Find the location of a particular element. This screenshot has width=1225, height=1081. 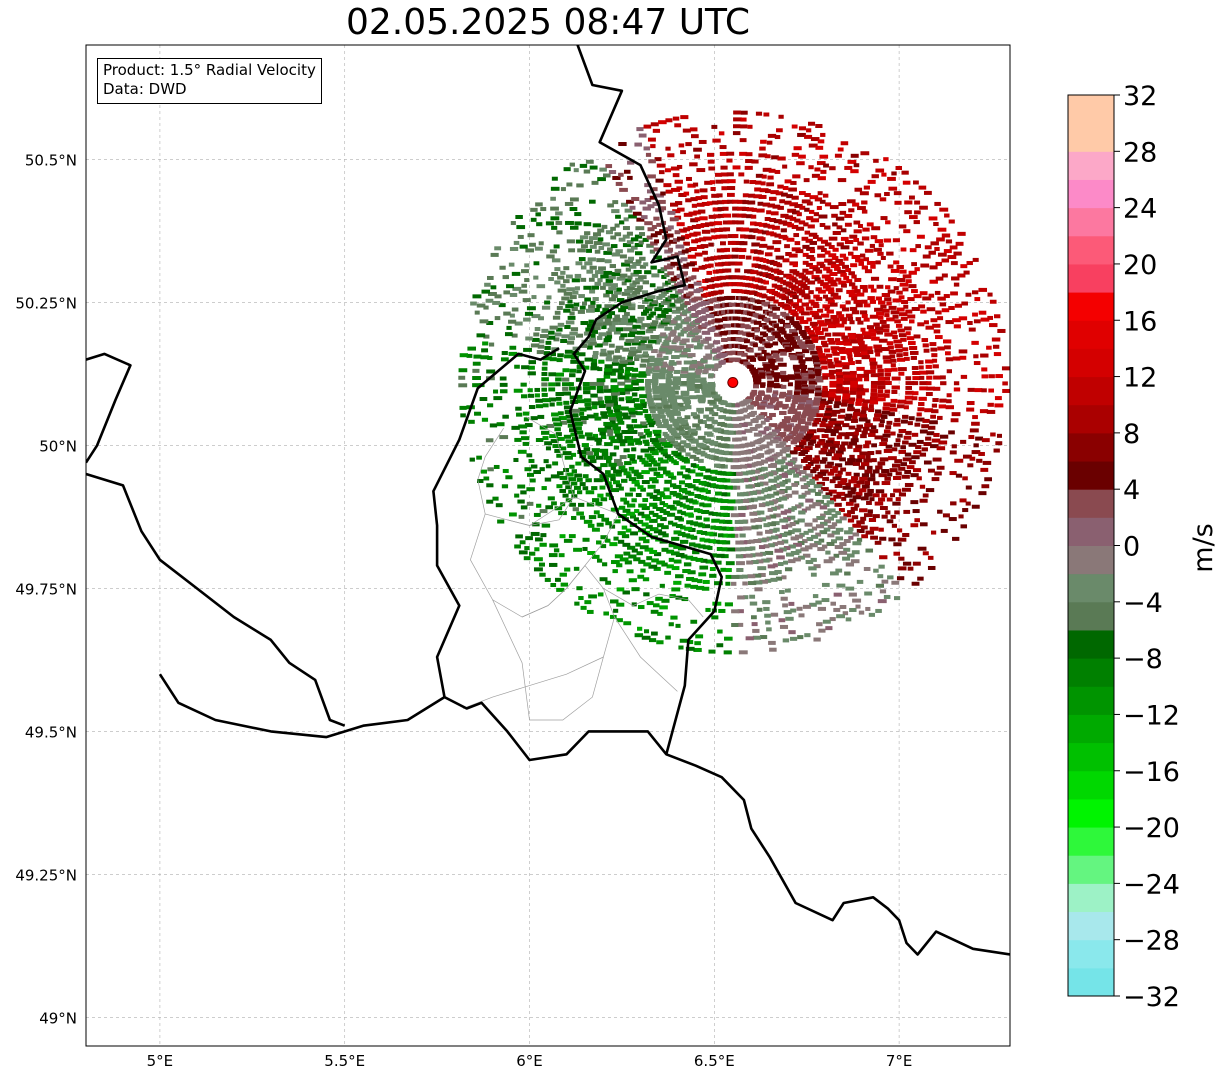

district-boundary is located at coordinates (533, 682).